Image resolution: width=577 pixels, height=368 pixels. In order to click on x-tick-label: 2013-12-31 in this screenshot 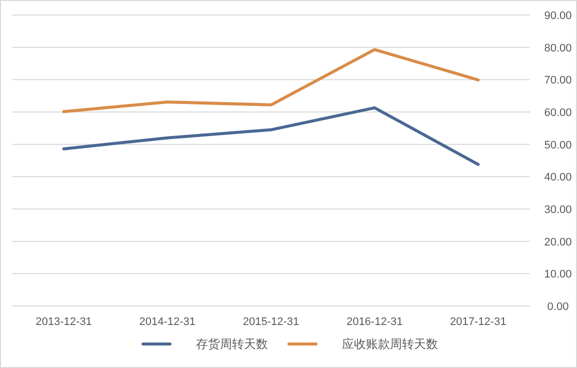, I will do `click(64, 322)`.